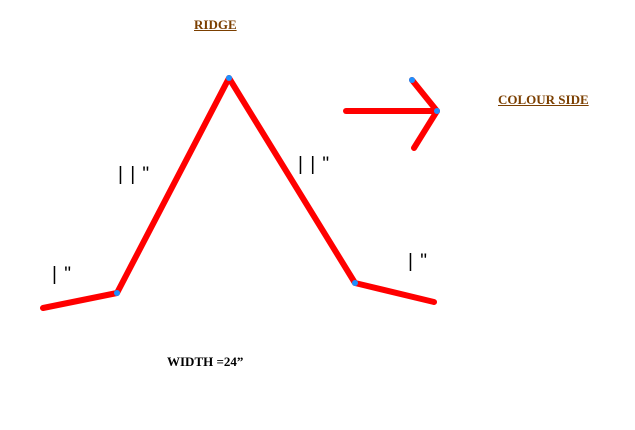 The width and height of the screenshot is (635, 430). Describe the element at coordinates (314, 164) in the screenshot. I see `right-slope-dimension: | | "` at that location.